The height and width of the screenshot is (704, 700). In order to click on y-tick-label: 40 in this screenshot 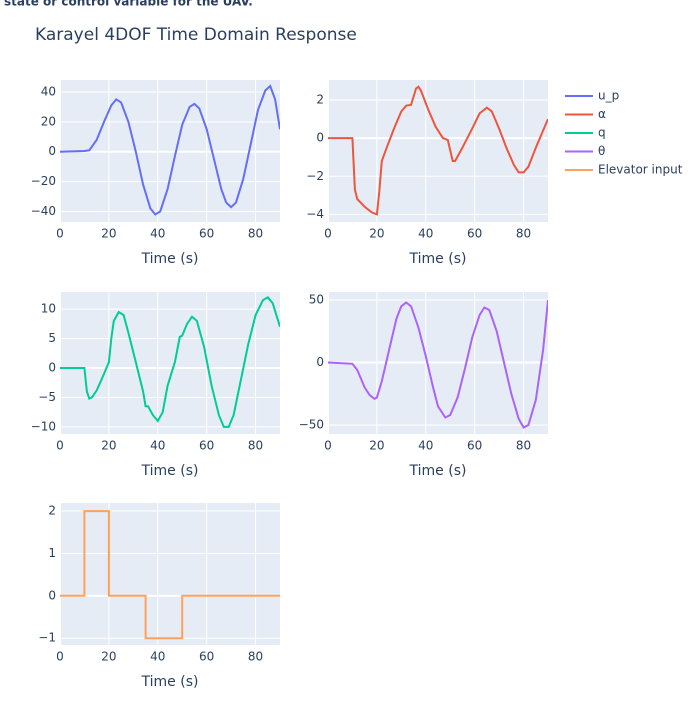, I will do `click(48, 91)`.